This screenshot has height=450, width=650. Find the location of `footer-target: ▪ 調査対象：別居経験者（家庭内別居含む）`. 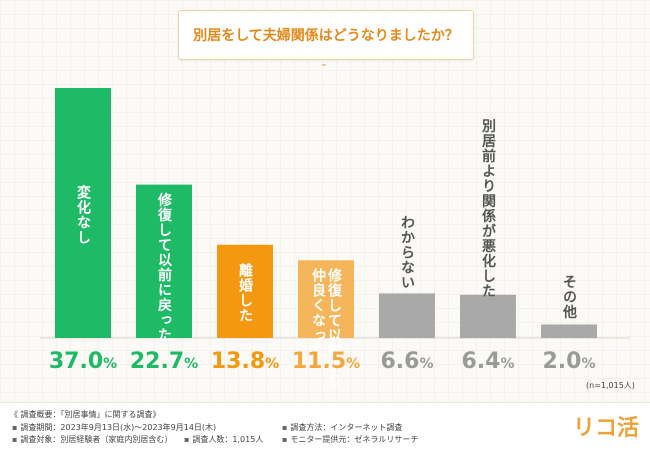

footer-target: ▪ 調査対象：別居経験者（家庭内別居含む） is located at coordinates (92, 439).